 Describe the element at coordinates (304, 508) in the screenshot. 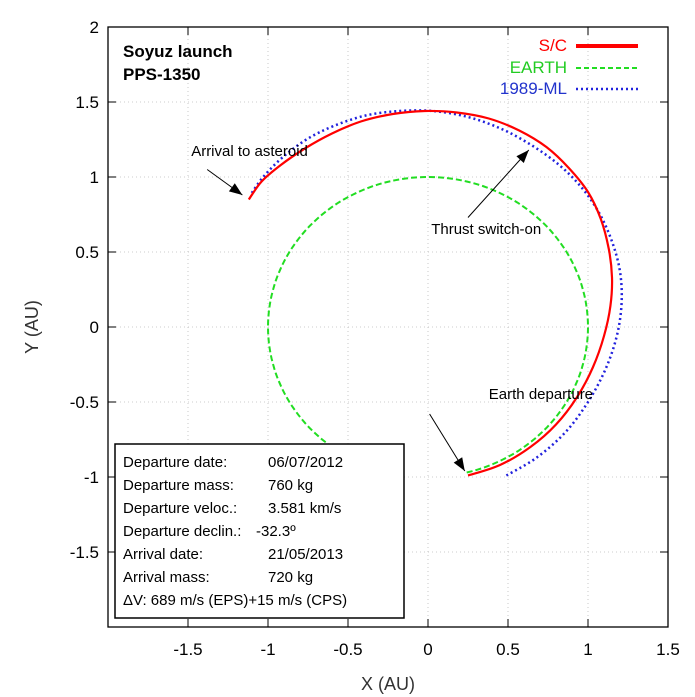

I see `info-value-departure-veloc: 3.581 km/s` at that location.